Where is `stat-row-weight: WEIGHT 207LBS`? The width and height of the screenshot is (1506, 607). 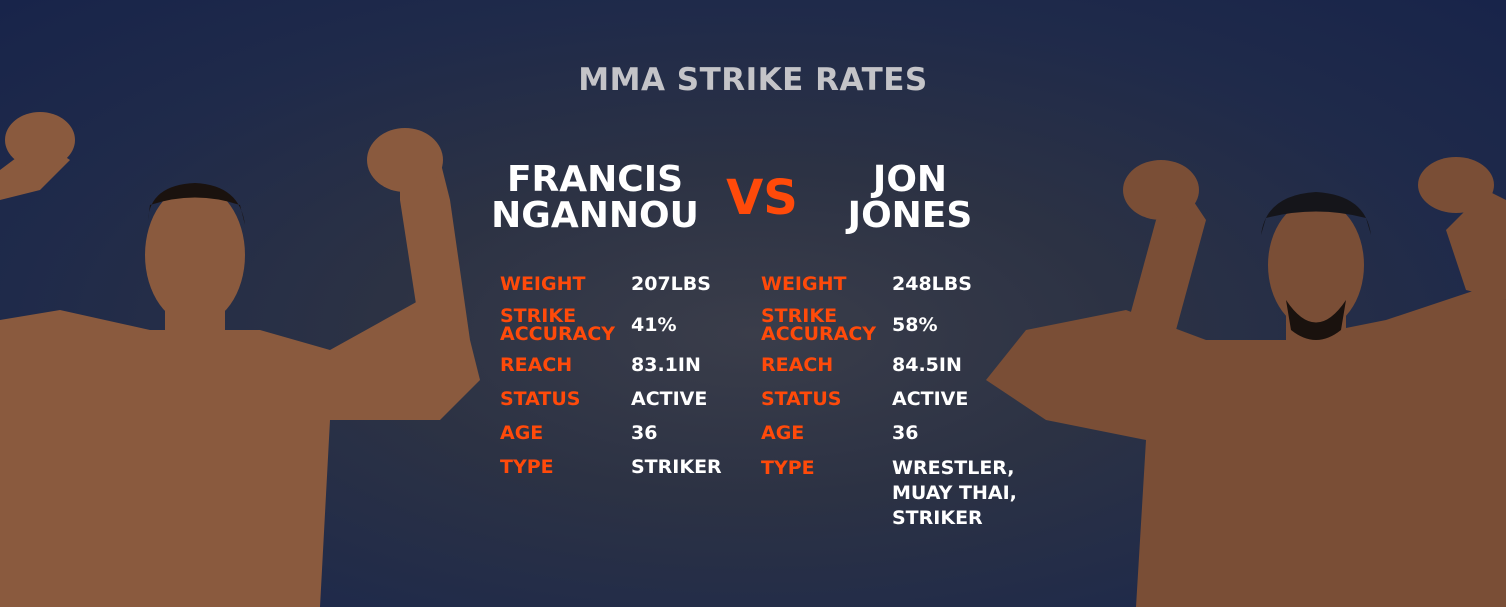
stat-row-weight: WEIGHT 207LBS is located at coordinates (611, 284).